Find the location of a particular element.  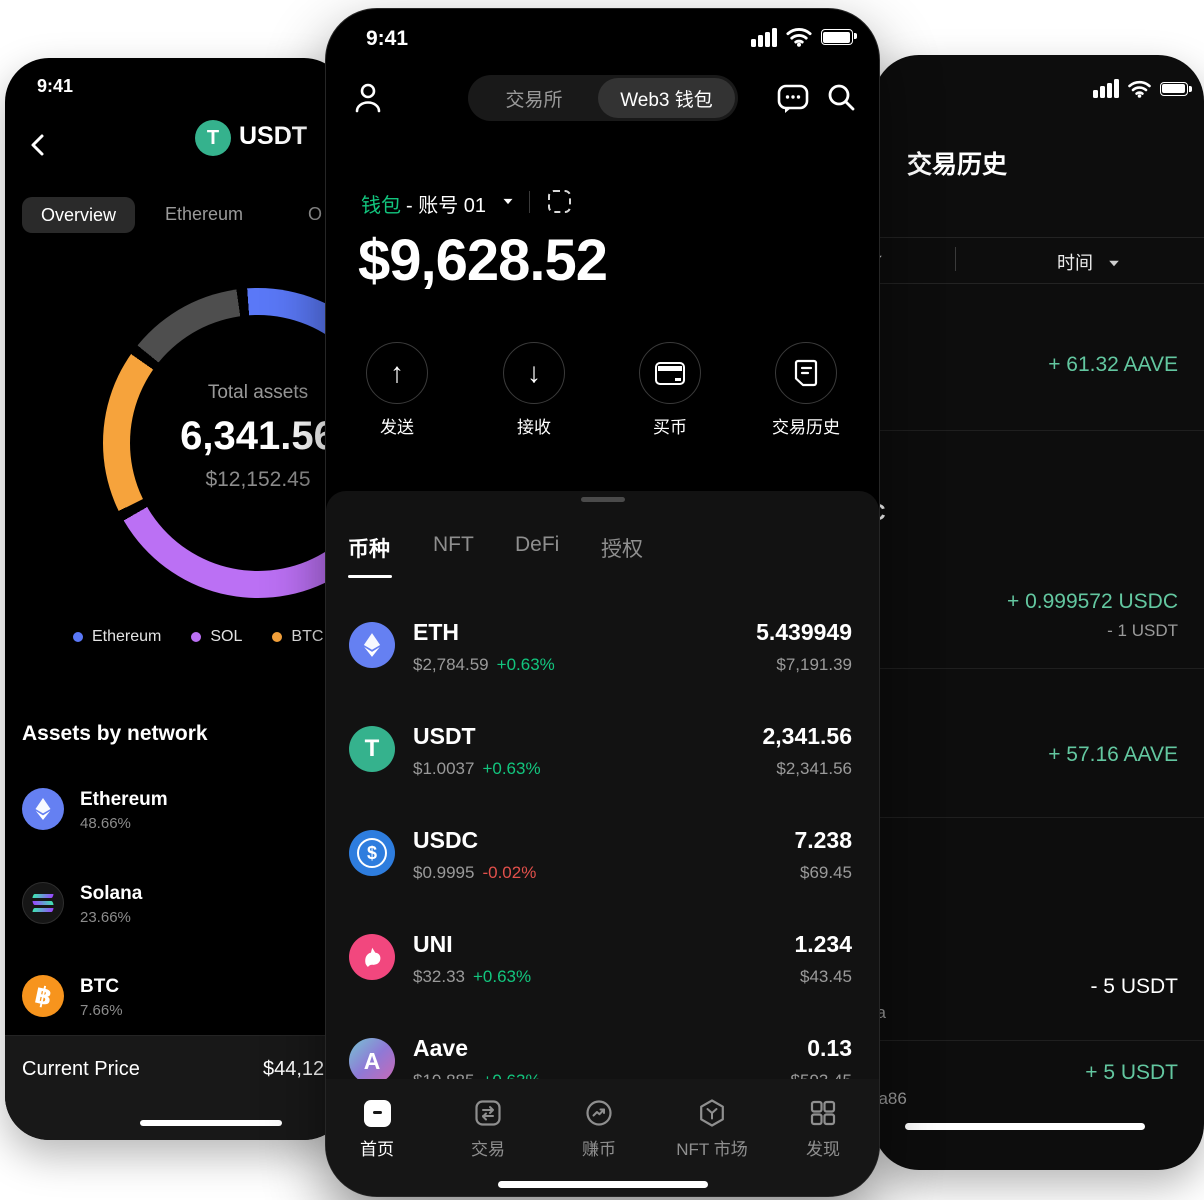

donut-center-label: Total assets is located at coordinates (258, 392).